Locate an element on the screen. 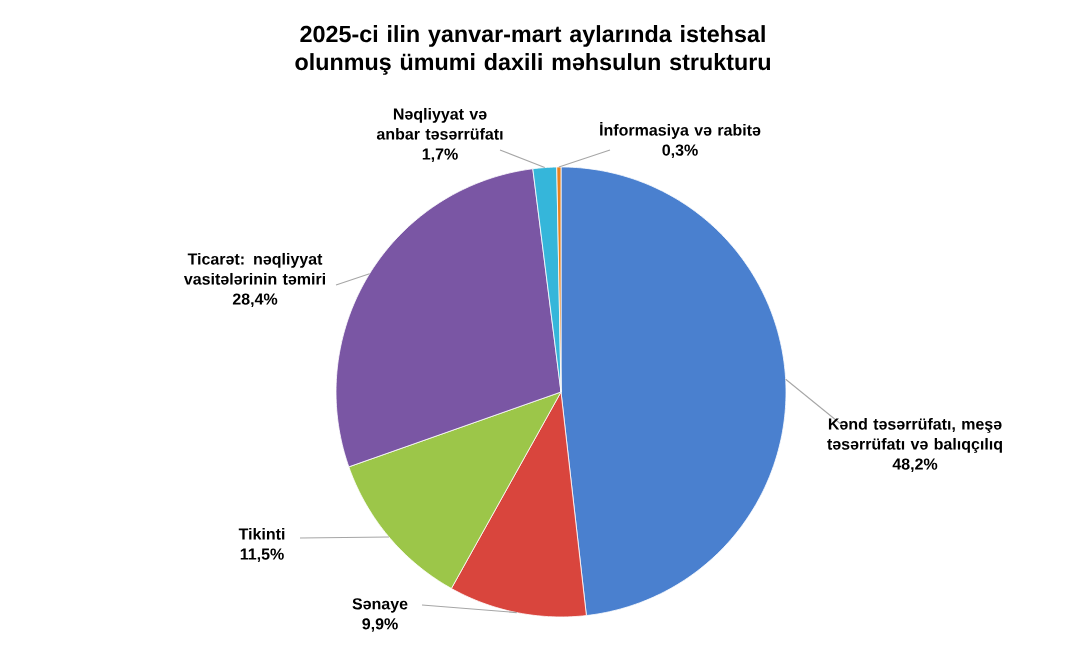  chart-title: 2025-ci ilin yanvar-mart aylarında istehsal olunmuş ümumi daxili məhsulun strukturu is located at coordinates (533, 50).